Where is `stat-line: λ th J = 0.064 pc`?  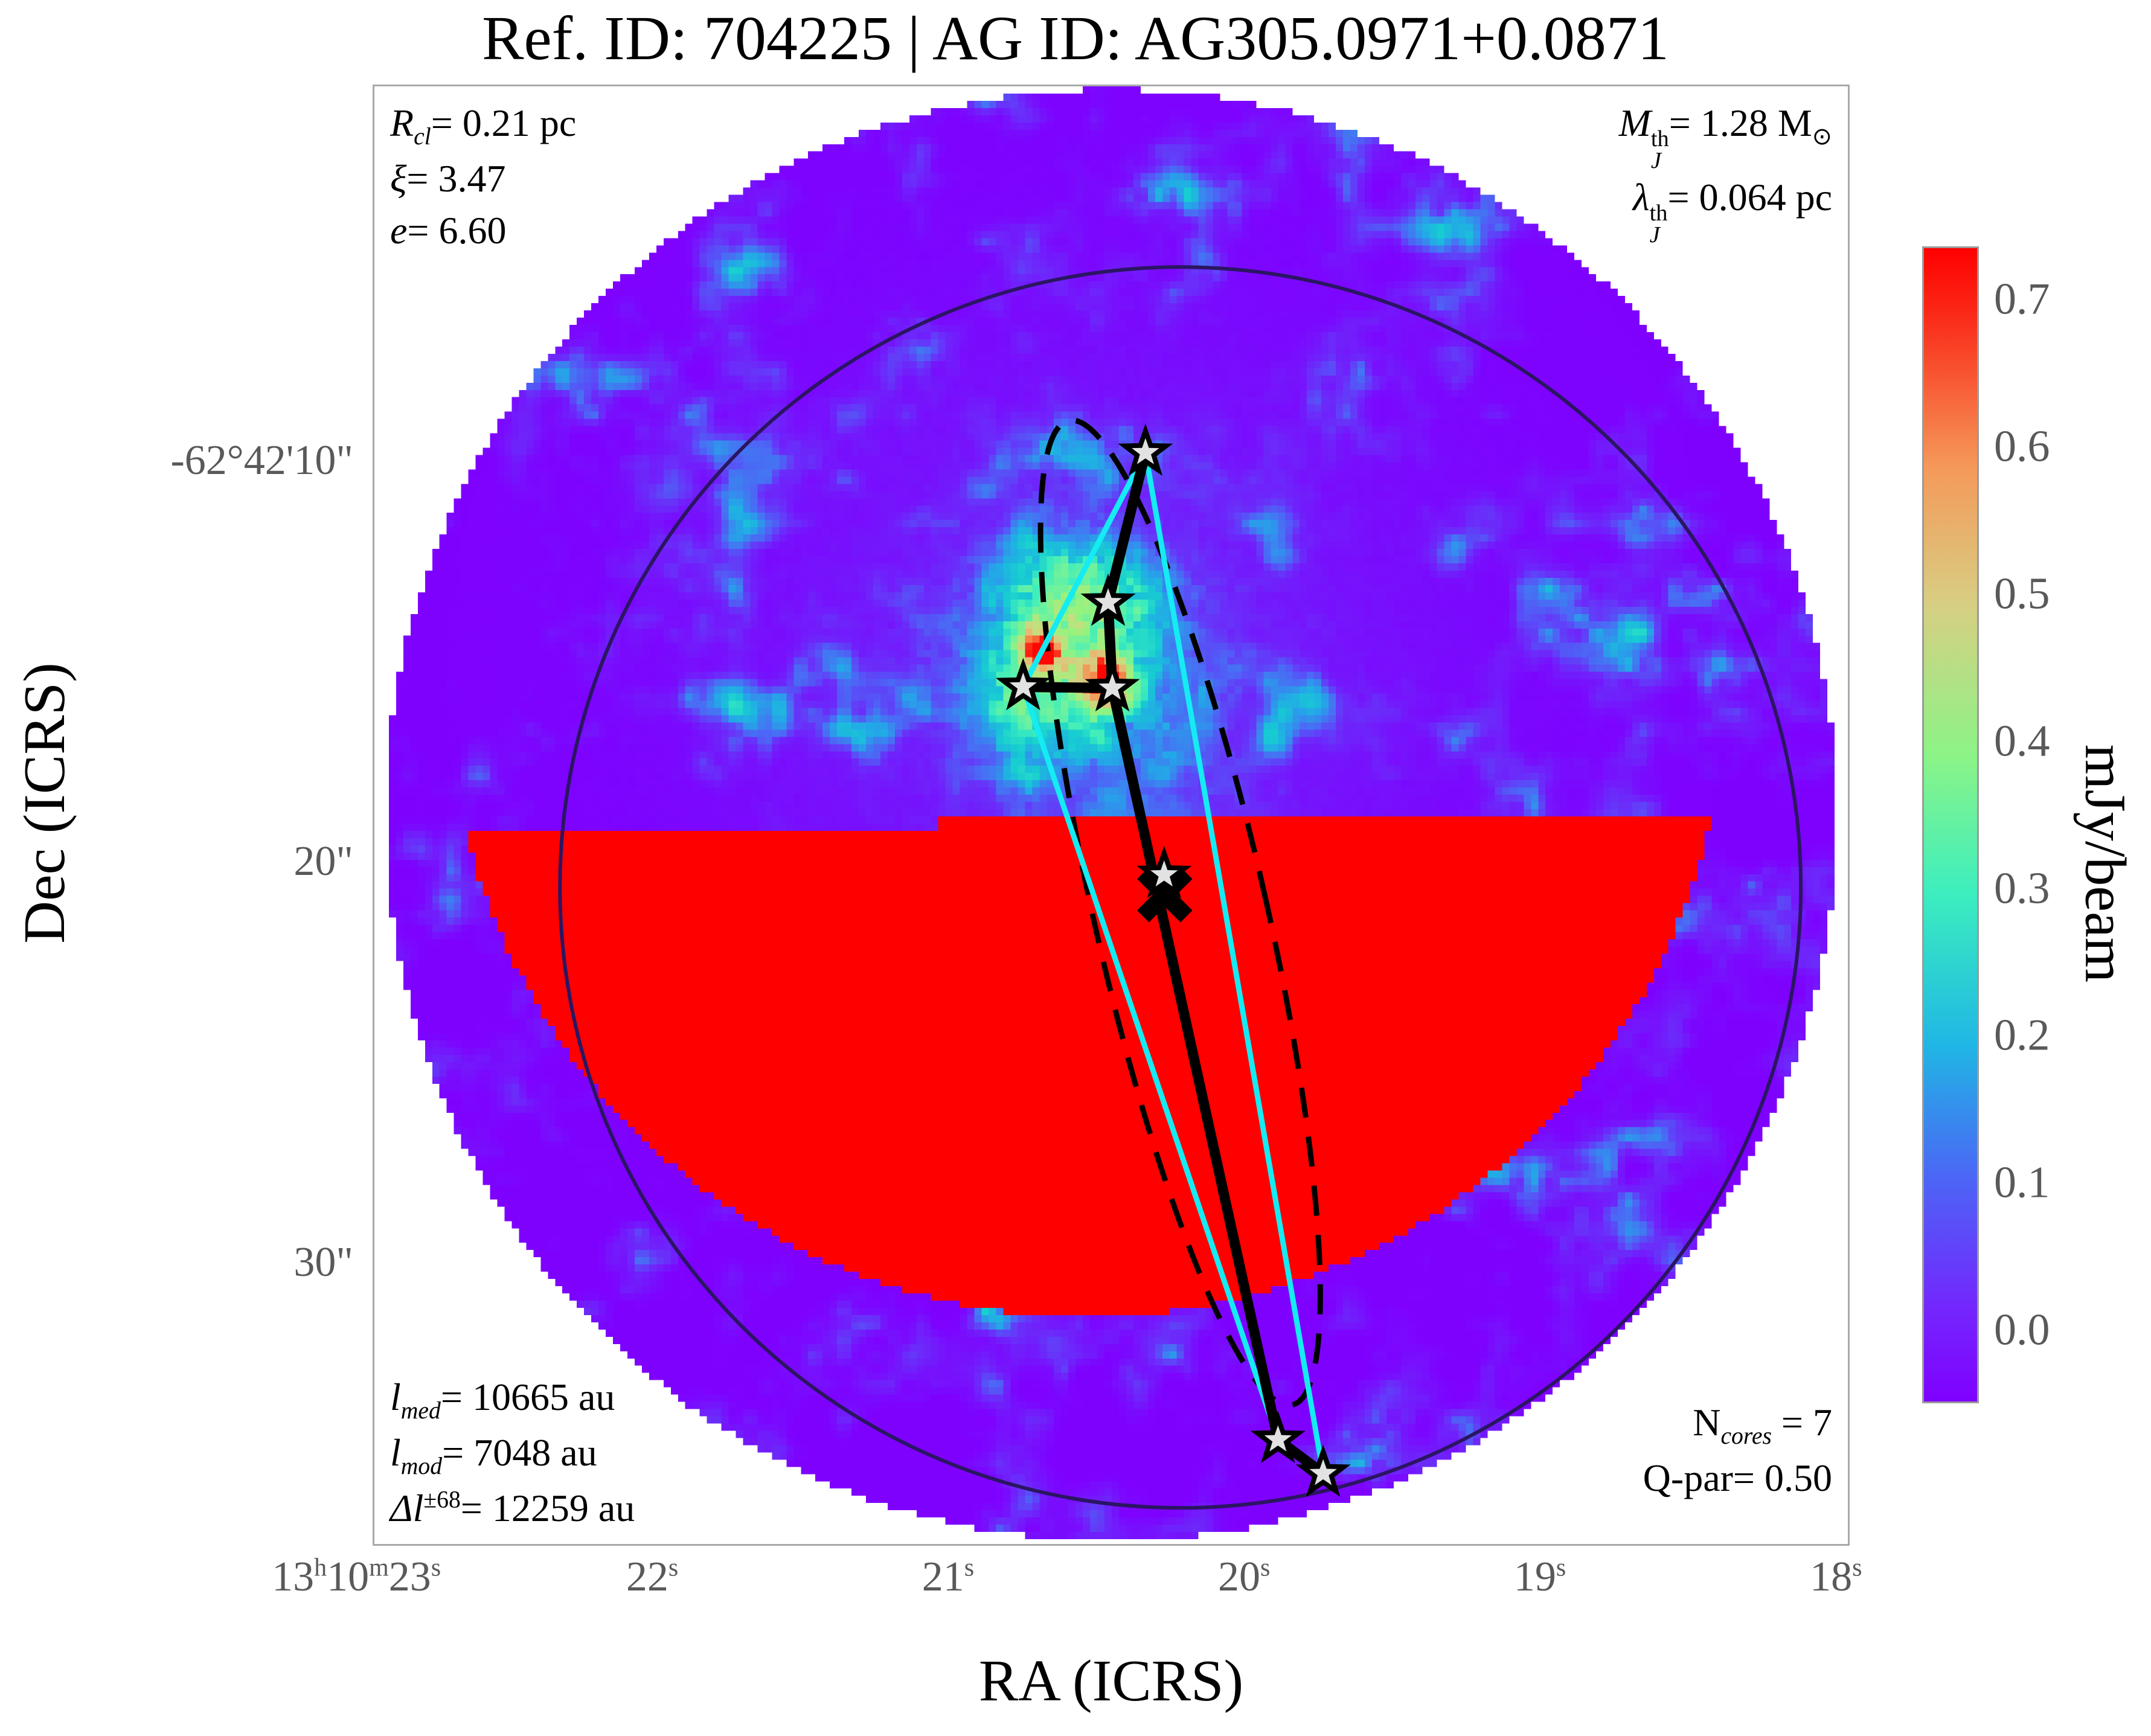
stat-line: λ th J = 0.064 pc is located at coordinates (1726, 208).